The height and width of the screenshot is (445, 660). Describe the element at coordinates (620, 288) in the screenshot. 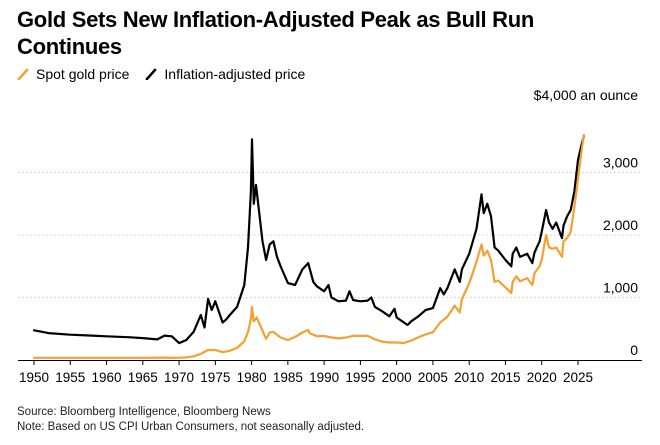

I see `y-tick-label-1000: 1,000` at that location.